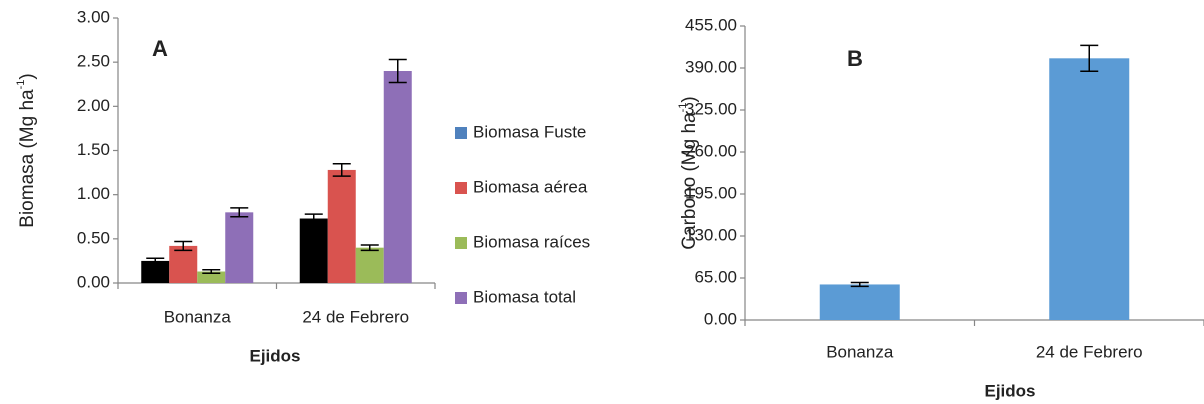  Describe the element at coordinates (711, 24) in the screenshot. I see `y-tick-label: 455.00` at that location.